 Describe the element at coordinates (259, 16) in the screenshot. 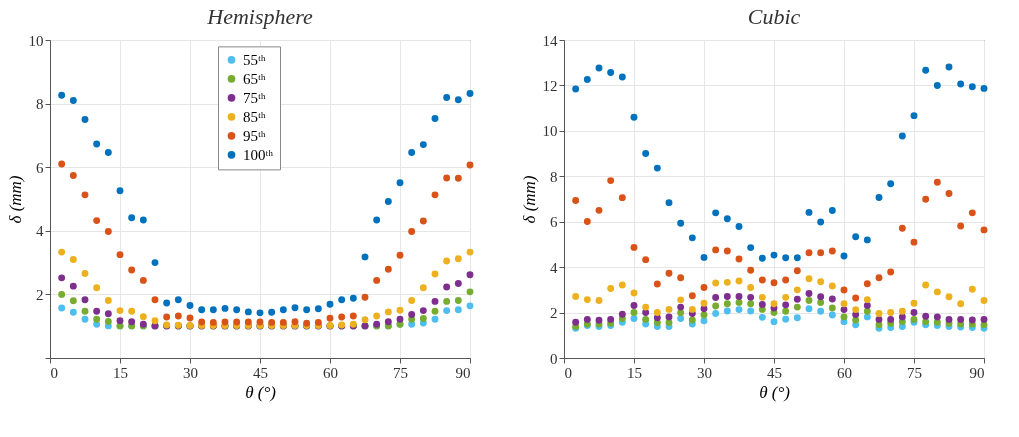

I see `chart-title: Hemisphere` at that location.